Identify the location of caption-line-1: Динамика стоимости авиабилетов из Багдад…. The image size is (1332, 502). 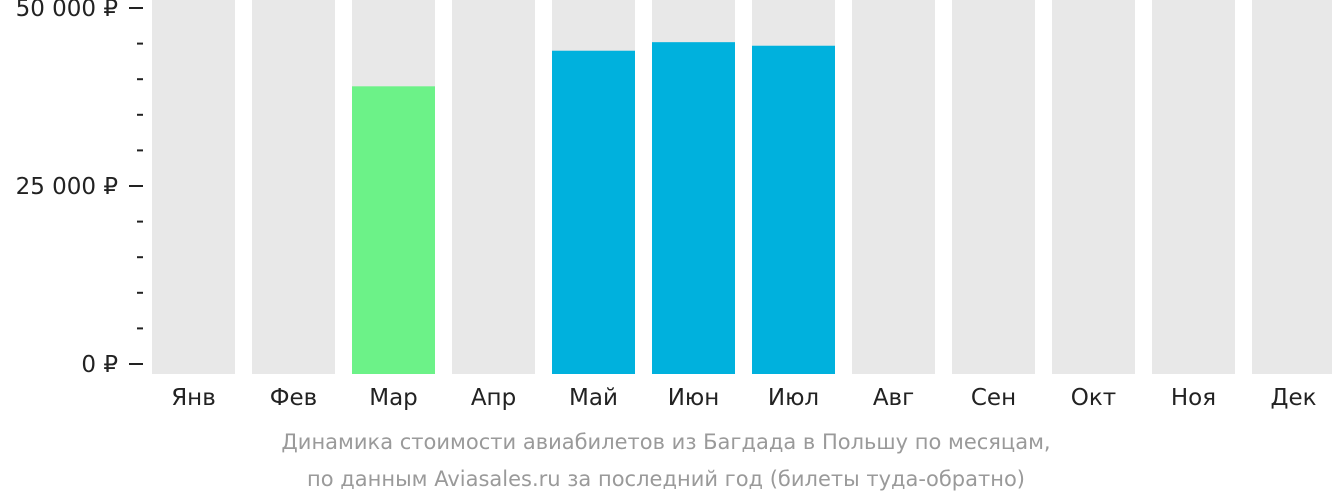
(666, 442).